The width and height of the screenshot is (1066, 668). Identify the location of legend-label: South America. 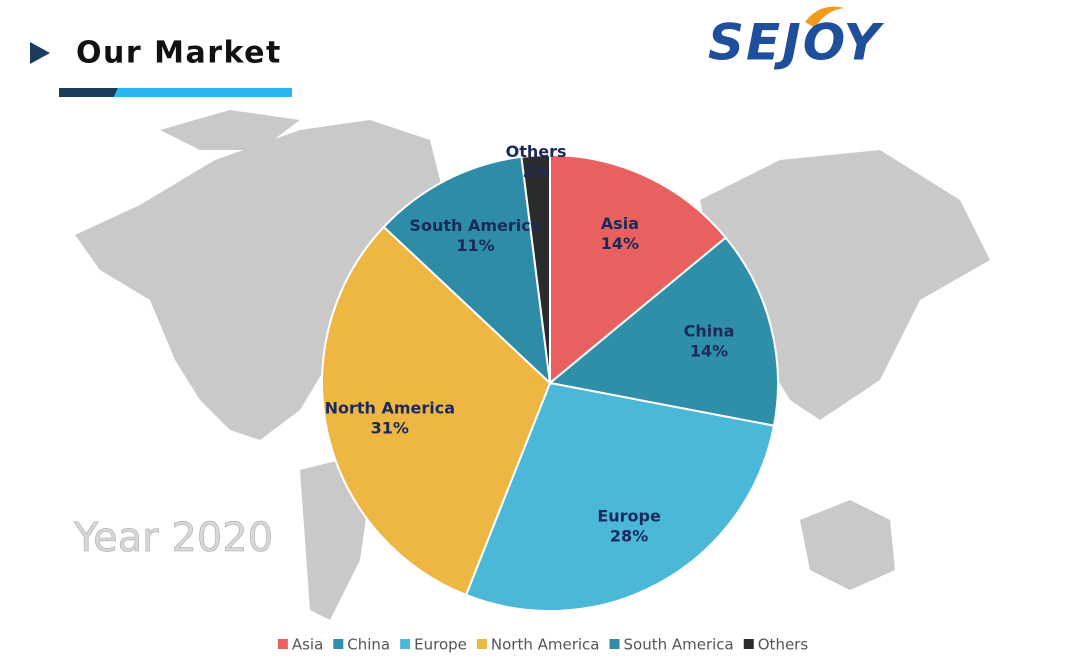
(679, 645).